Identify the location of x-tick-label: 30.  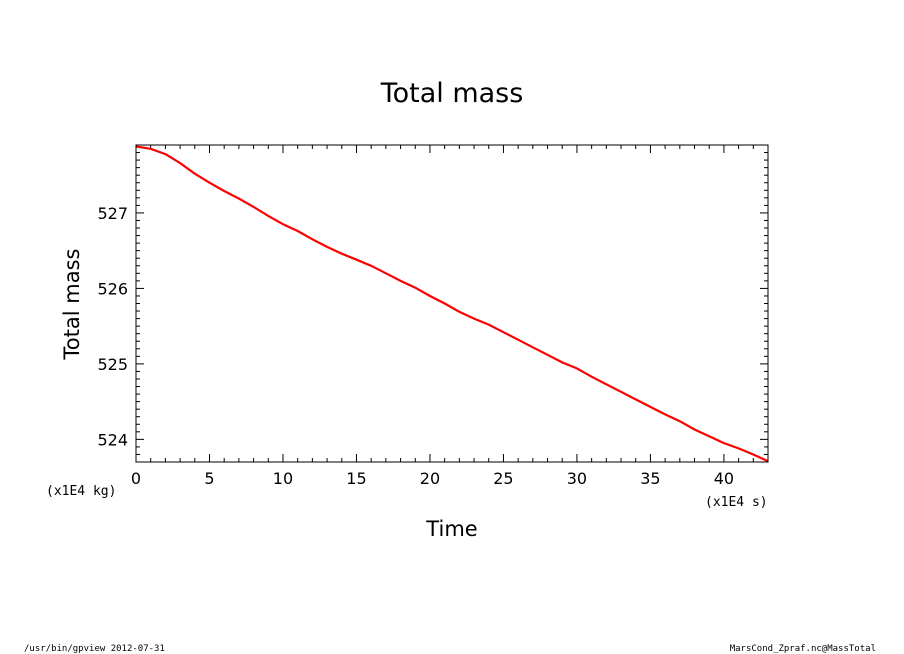
(577, 478).